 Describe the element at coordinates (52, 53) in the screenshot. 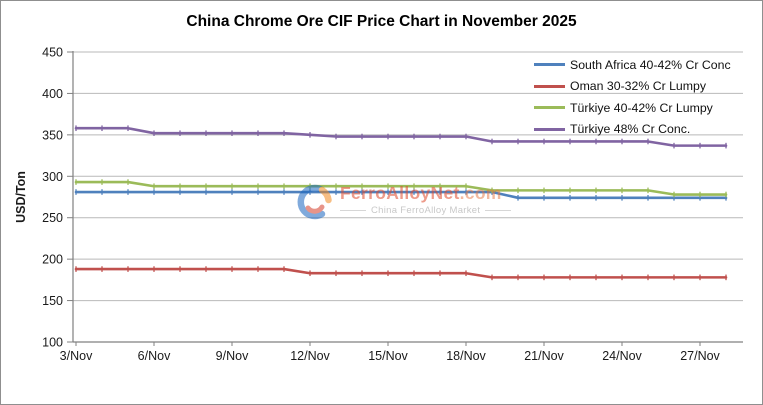

I see `y-tick-label: 450` at that location.